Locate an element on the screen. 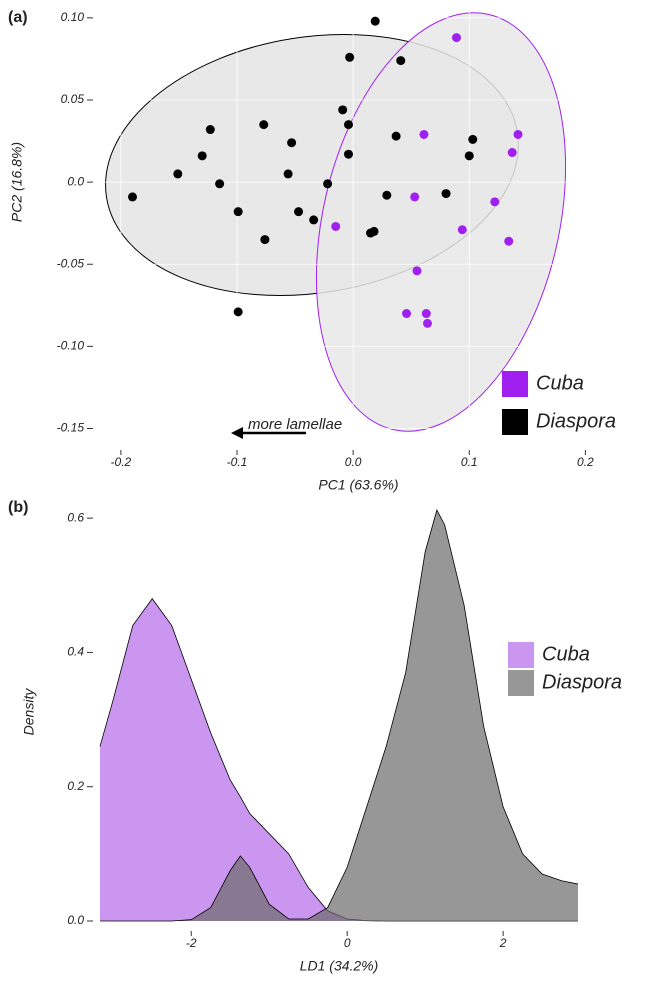 This screenshot has height=991, width=646. x-tick-label: -0.1 is located at coordinates (237, 462).